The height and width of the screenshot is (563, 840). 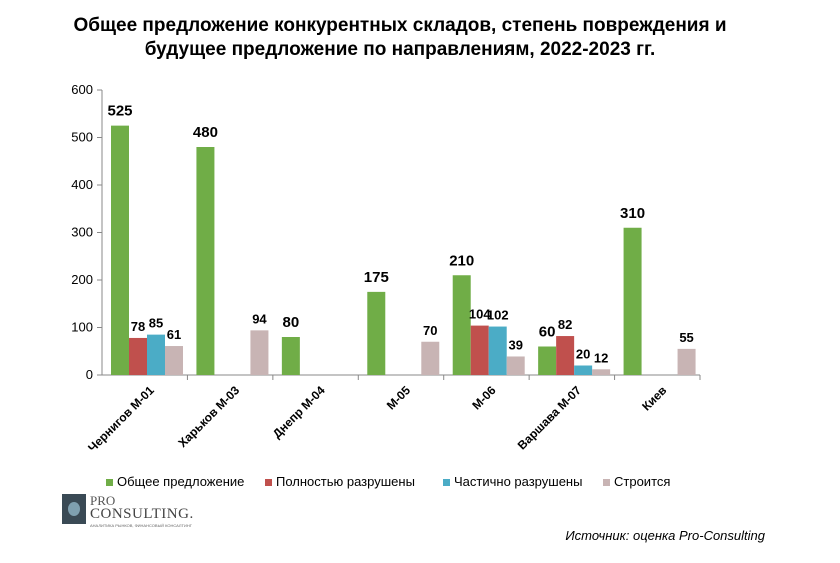 I want to click on logo-pro-text: PRO, so click(x=103, y=500).